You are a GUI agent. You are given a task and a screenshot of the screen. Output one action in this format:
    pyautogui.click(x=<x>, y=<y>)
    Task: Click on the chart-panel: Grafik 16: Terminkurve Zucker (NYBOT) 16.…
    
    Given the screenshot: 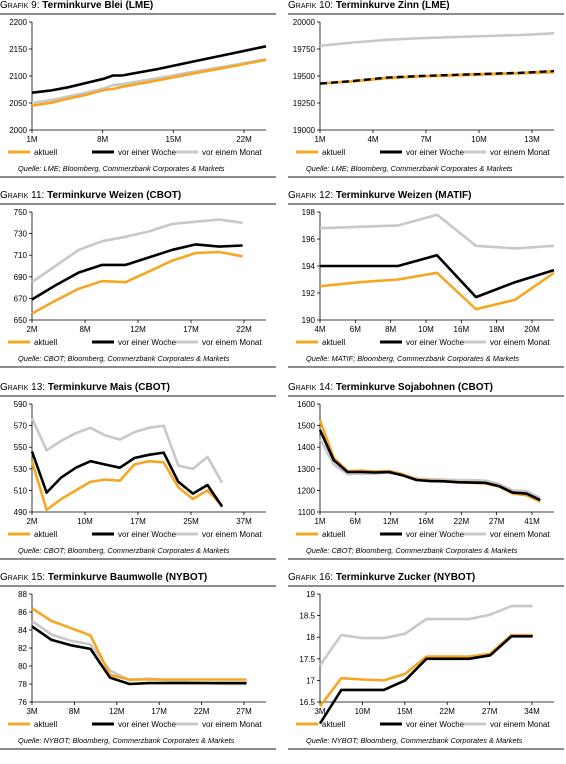 What is the action you would take?
    pyautogui.click(x=426, y=667)
    